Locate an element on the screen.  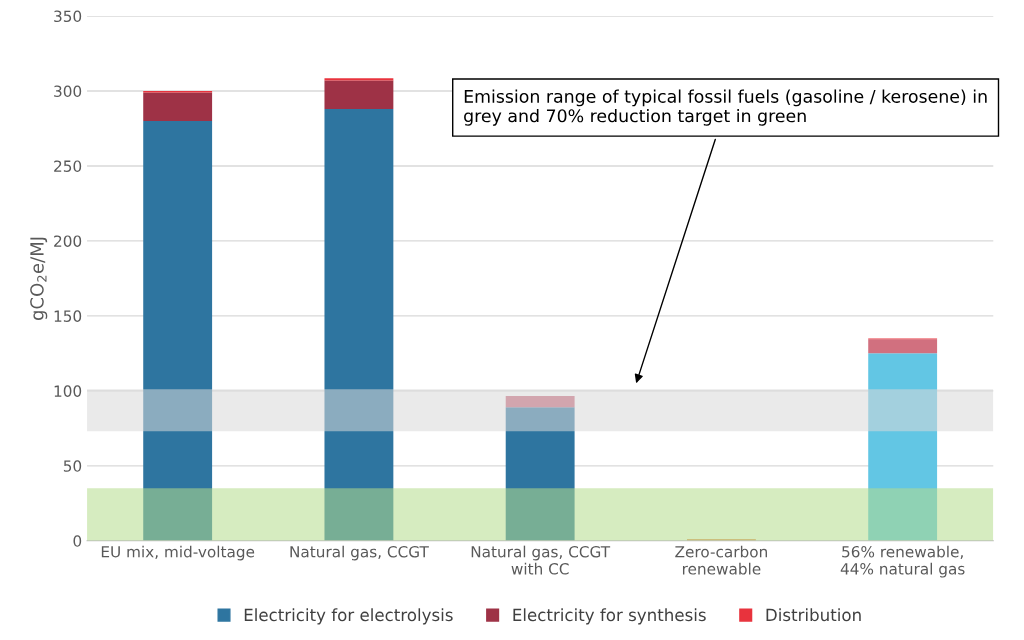
y-tick-label: 350 is located at coordinates (68, 16).